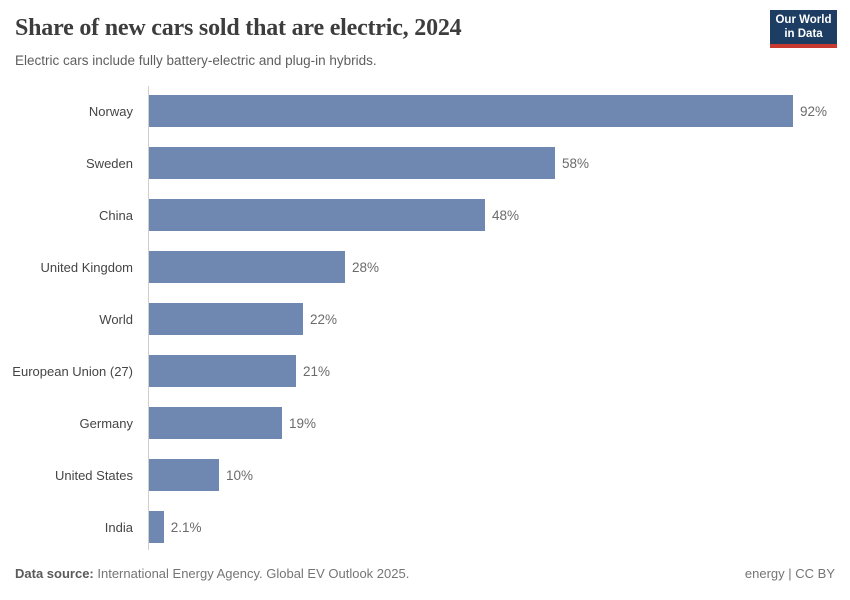 This screenshot has width=850, height=600. Describe the element at coordinates (54, 573) in the screenshot. I see `data-source-label: Data source:` at that location.